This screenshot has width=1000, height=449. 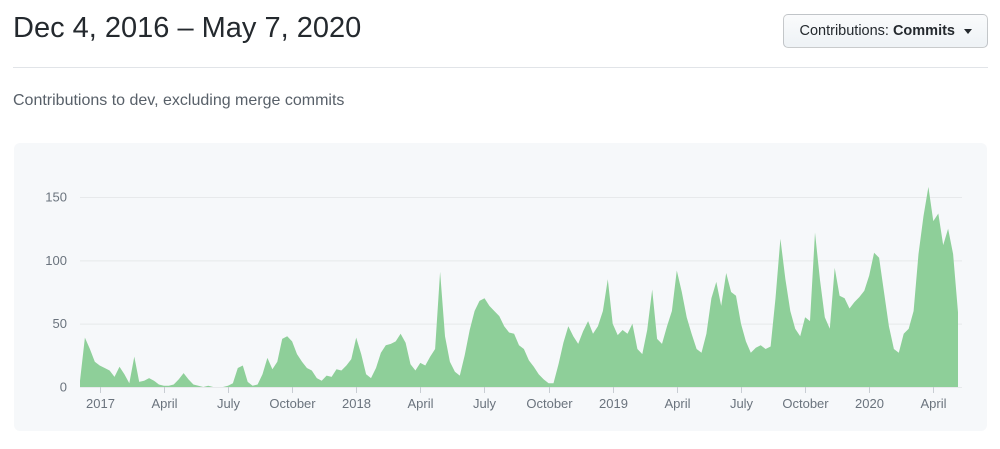 I want to click on x-axis-tick-label: 2018, so click(x=356, y=403).